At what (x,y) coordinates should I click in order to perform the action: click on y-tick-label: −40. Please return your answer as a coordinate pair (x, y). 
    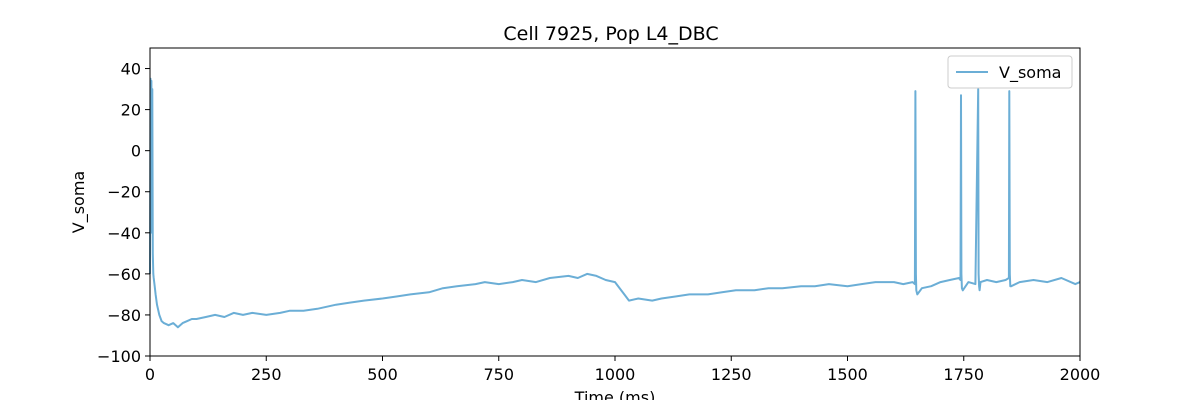
    Looking at the image, I should click on (124, 233).